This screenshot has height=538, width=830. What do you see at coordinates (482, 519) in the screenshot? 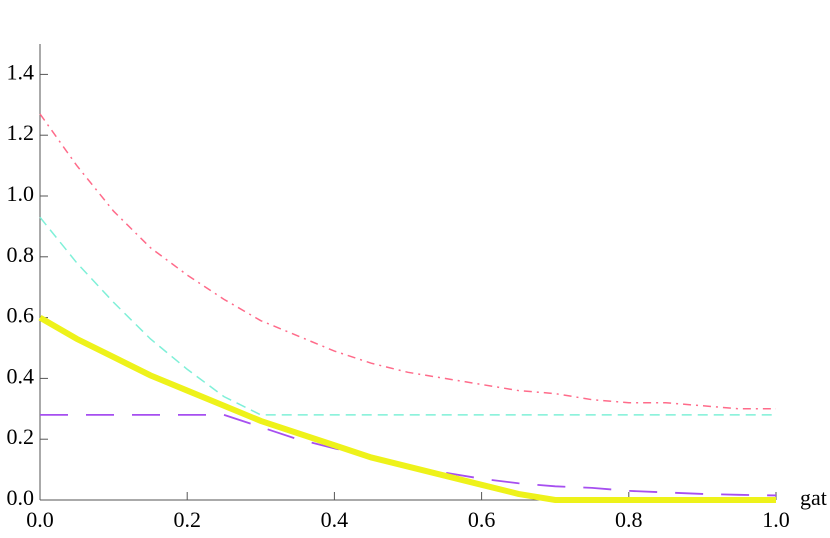
I see `x-tick-label: 0.6` at bounding box center [482, 519].